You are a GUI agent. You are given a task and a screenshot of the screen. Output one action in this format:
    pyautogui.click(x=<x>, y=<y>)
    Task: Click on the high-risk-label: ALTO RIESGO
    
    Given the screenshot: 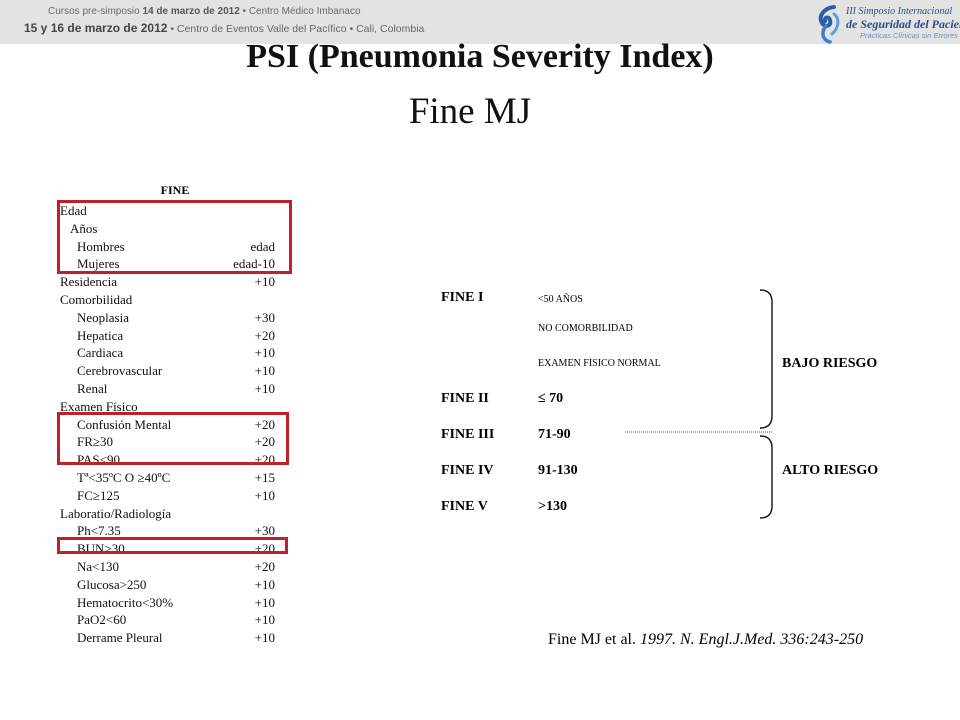 What is the action you would take?
    pyautogui.click(x=830, y=470)
    